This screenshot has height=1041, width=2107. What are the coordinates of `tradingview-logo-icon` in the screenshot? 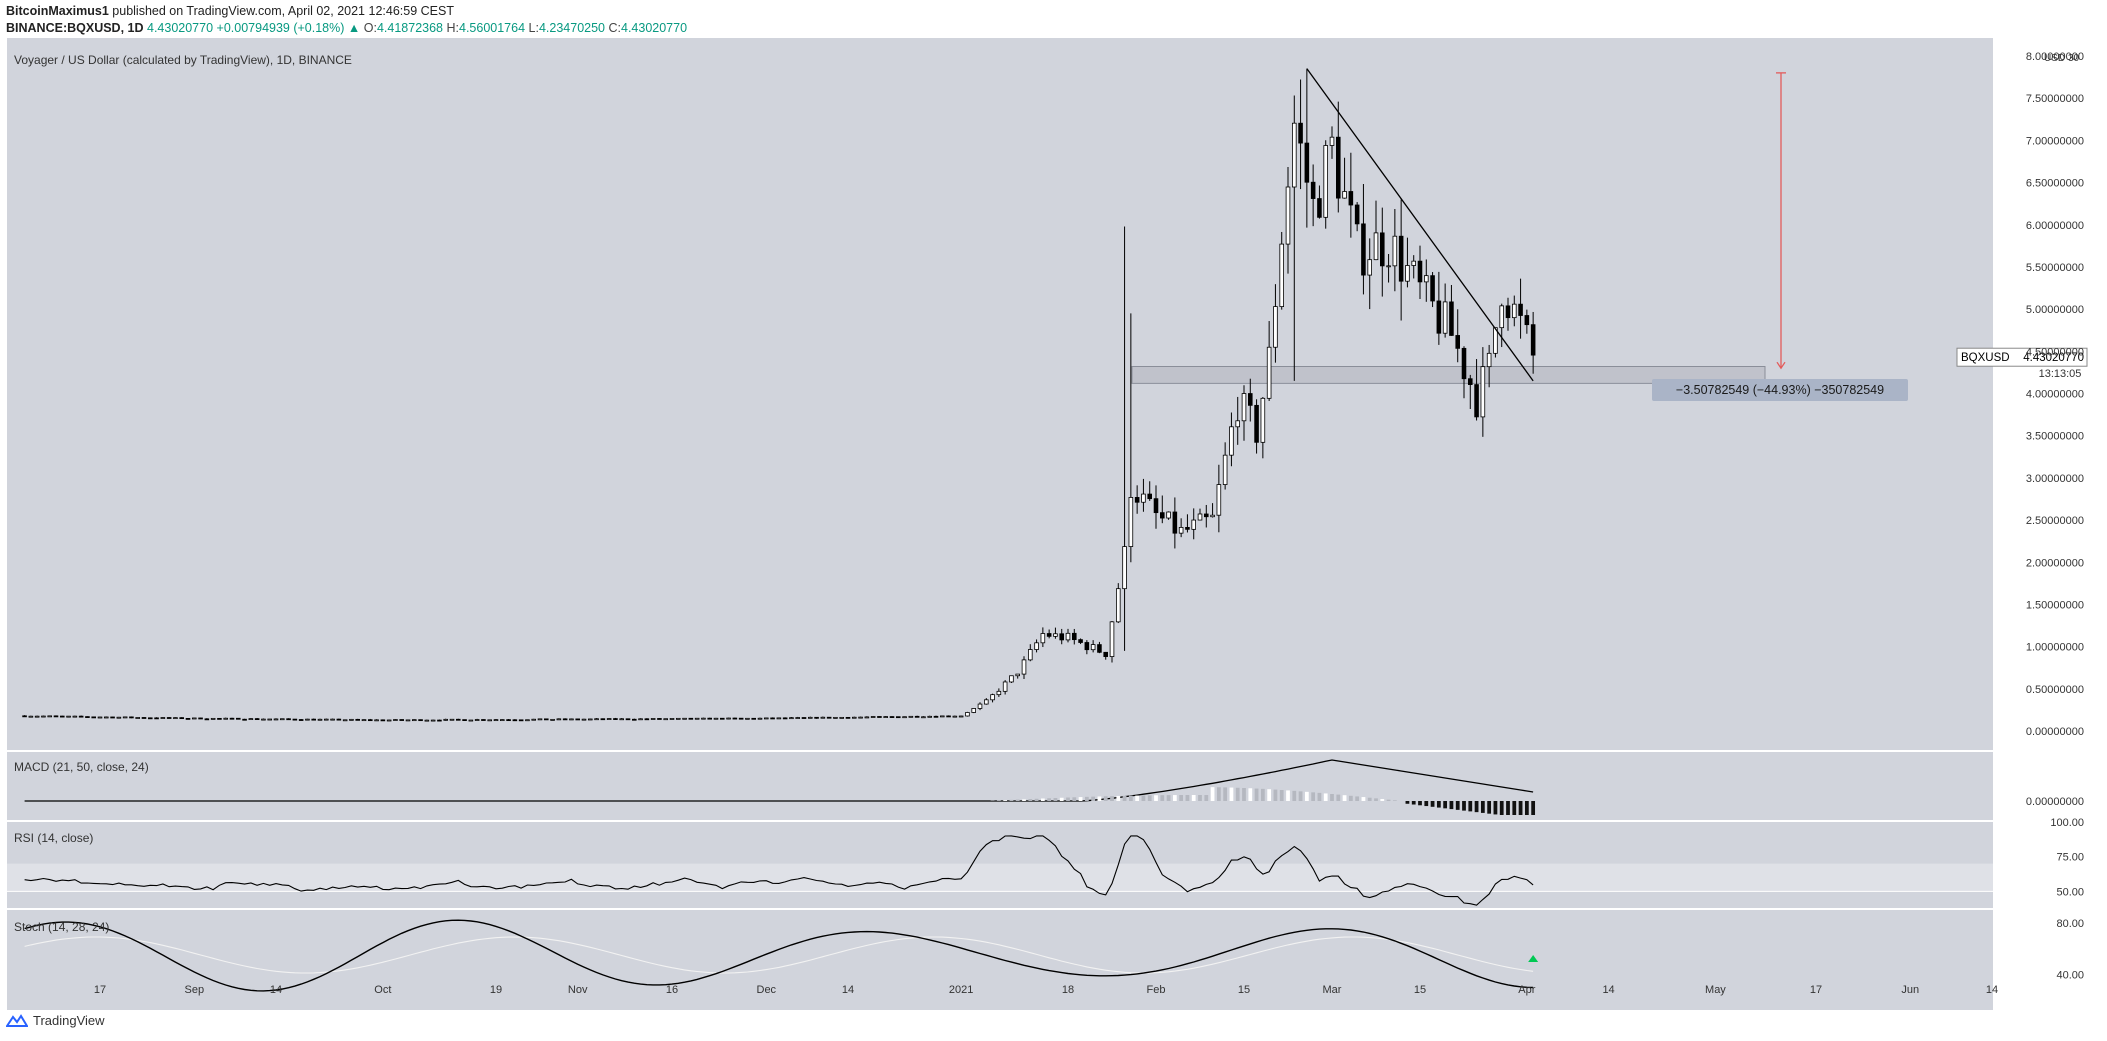 It's located at (17, 1020).